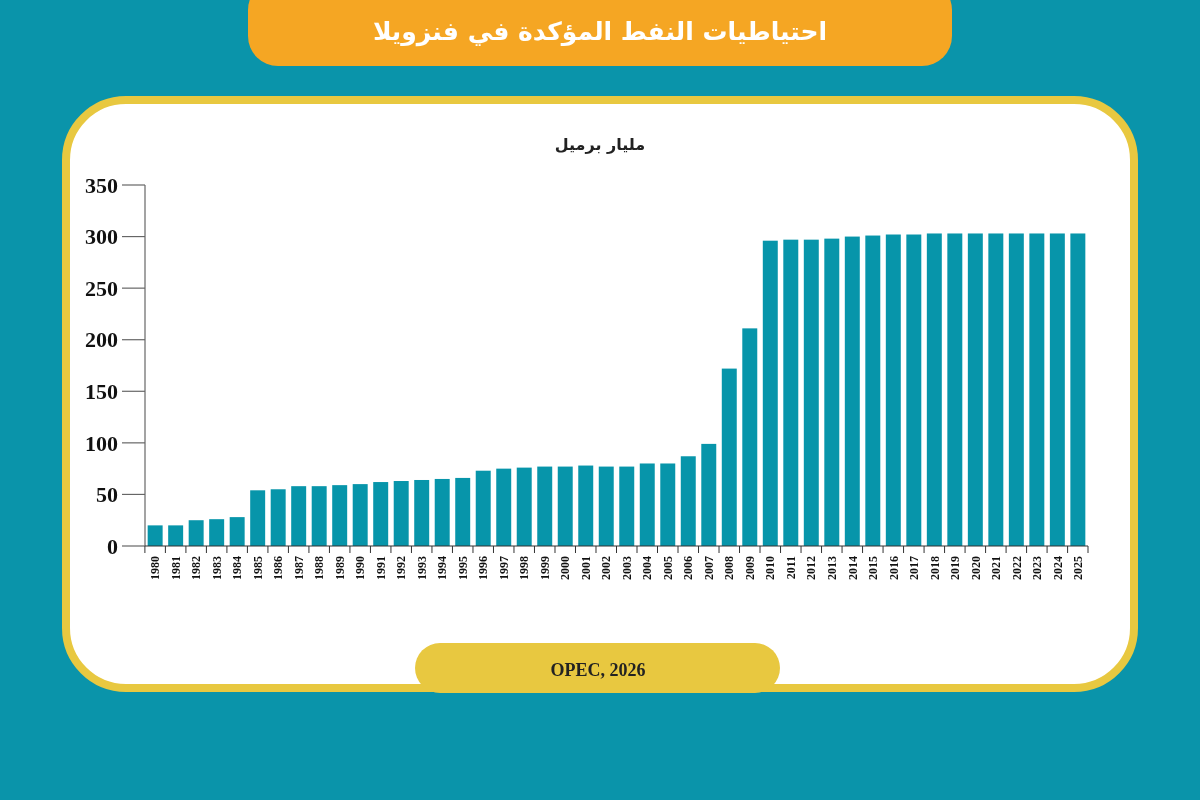 Image resolution: width=1200 pixels, height=800 pixels. Describe the element at coordinates (196, 568) in the screenshot. I see `x-tick-label: 1982` at that location.